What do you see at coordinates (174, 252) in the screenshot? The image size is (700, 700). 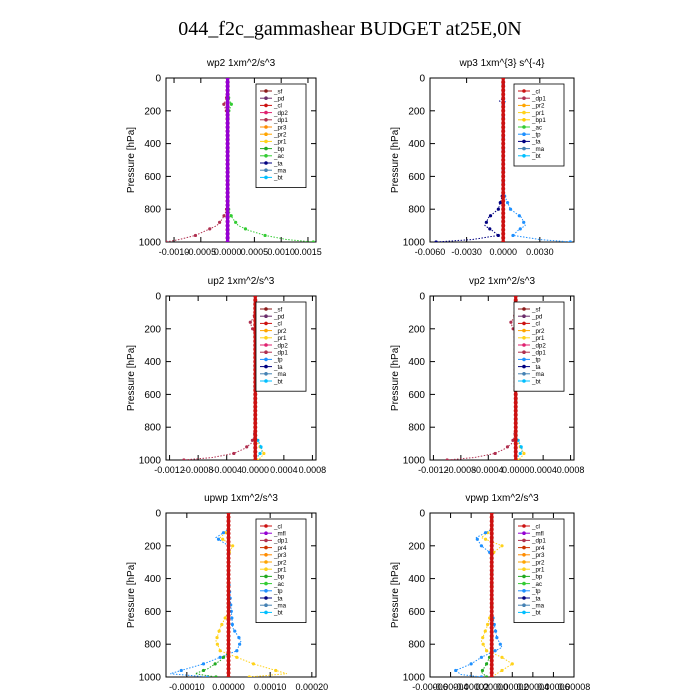 I see `x-tick-label: -0.0010` at bounding box center [174, 252].